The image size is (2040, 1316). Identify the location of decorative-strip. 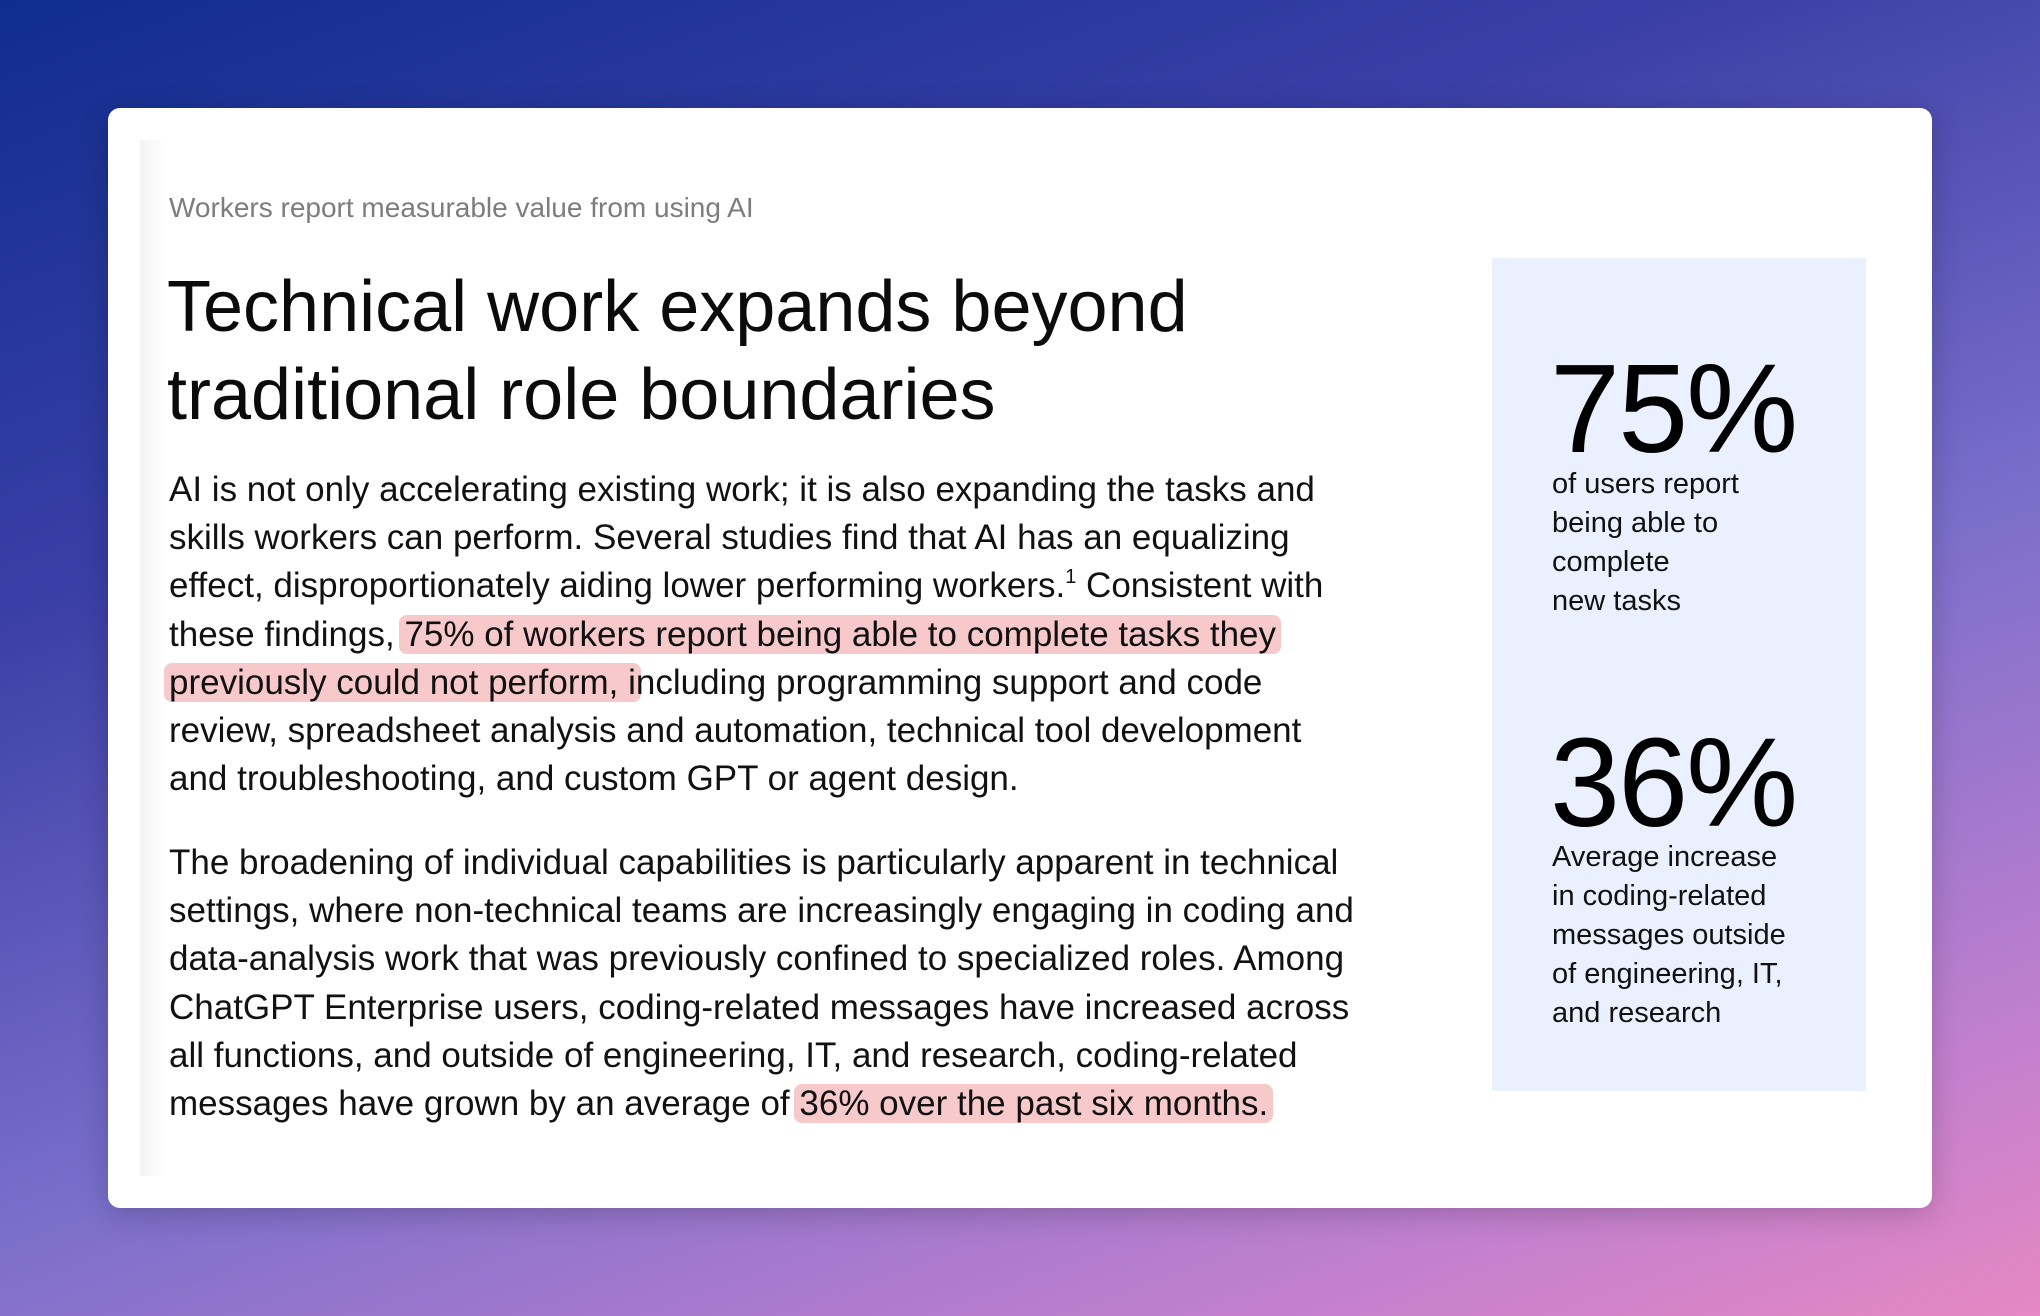
(153, 658).